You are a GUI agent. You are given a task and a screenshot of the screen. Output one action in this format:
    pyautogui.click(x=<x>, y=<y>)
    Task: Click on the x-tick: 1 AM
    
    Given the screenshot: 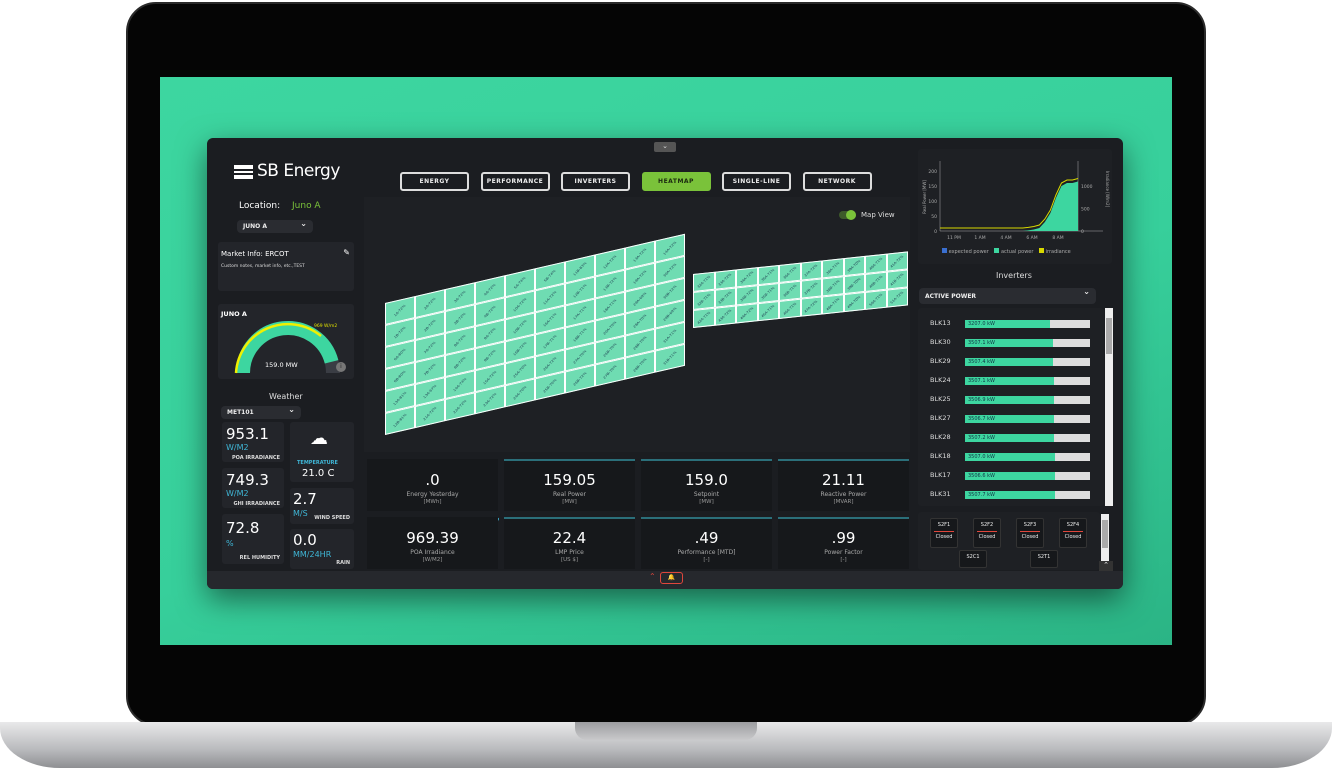 What is the action you would take?
    pyautogui.click(x=979, y=238)
    